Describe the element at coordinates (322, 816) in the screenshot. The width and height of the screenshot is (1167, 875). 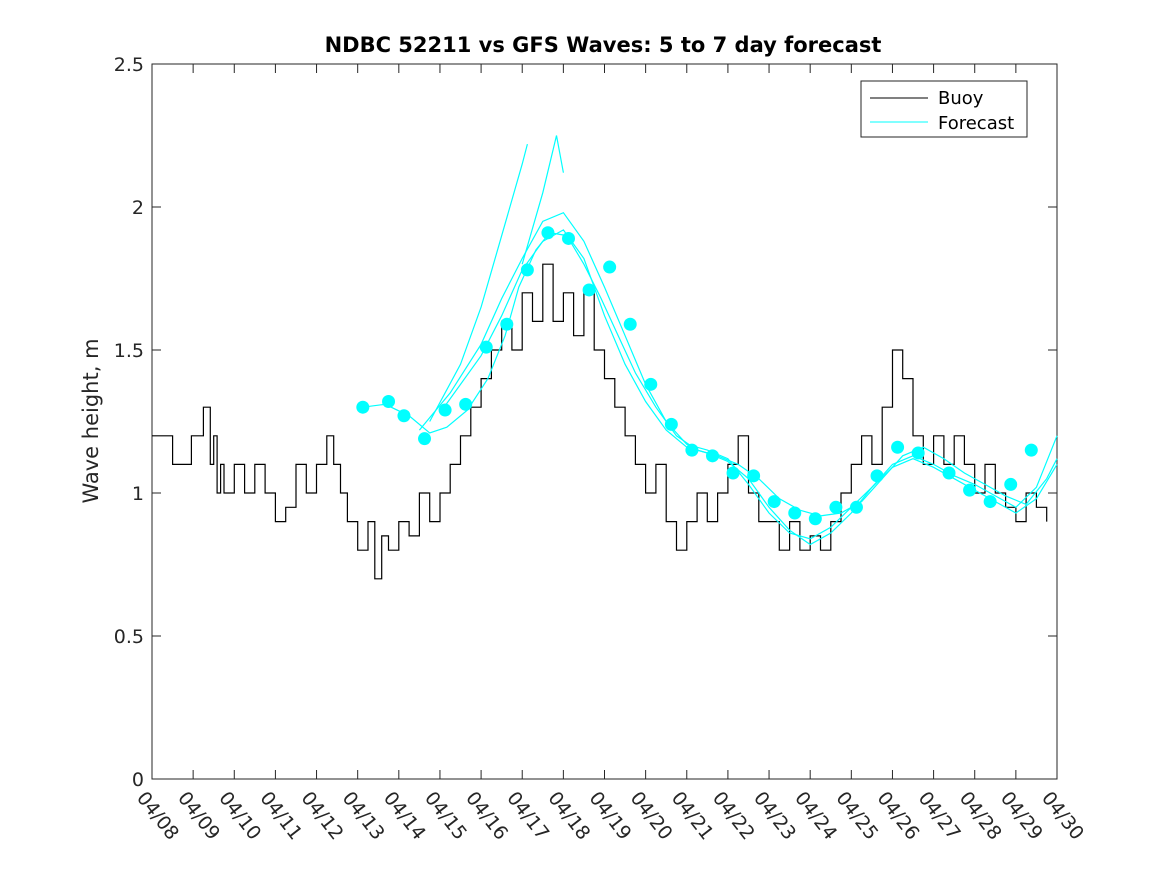
I see `x-tick-label: 04/12` at that location.